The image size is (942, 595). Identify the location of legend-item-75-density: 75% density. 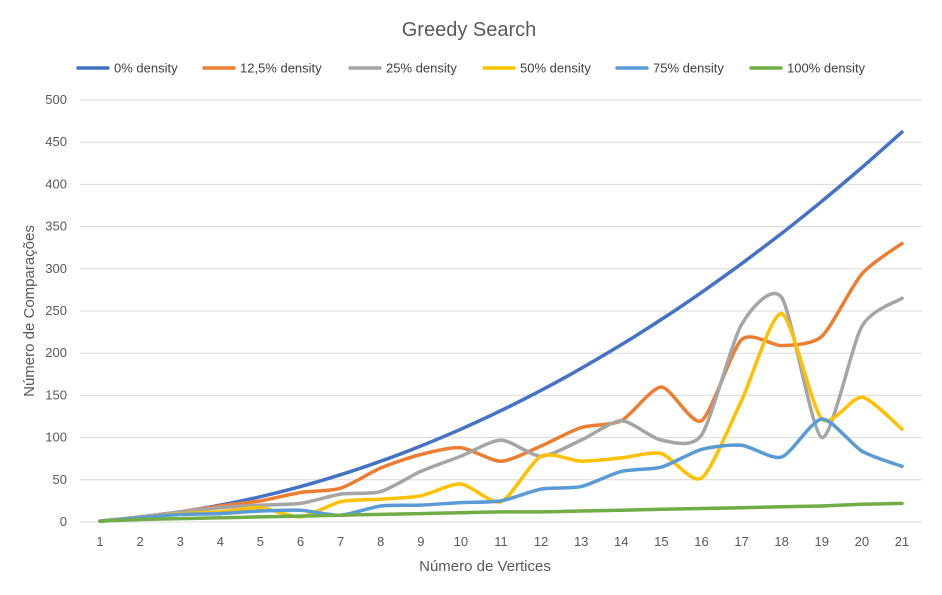
(669, 68).